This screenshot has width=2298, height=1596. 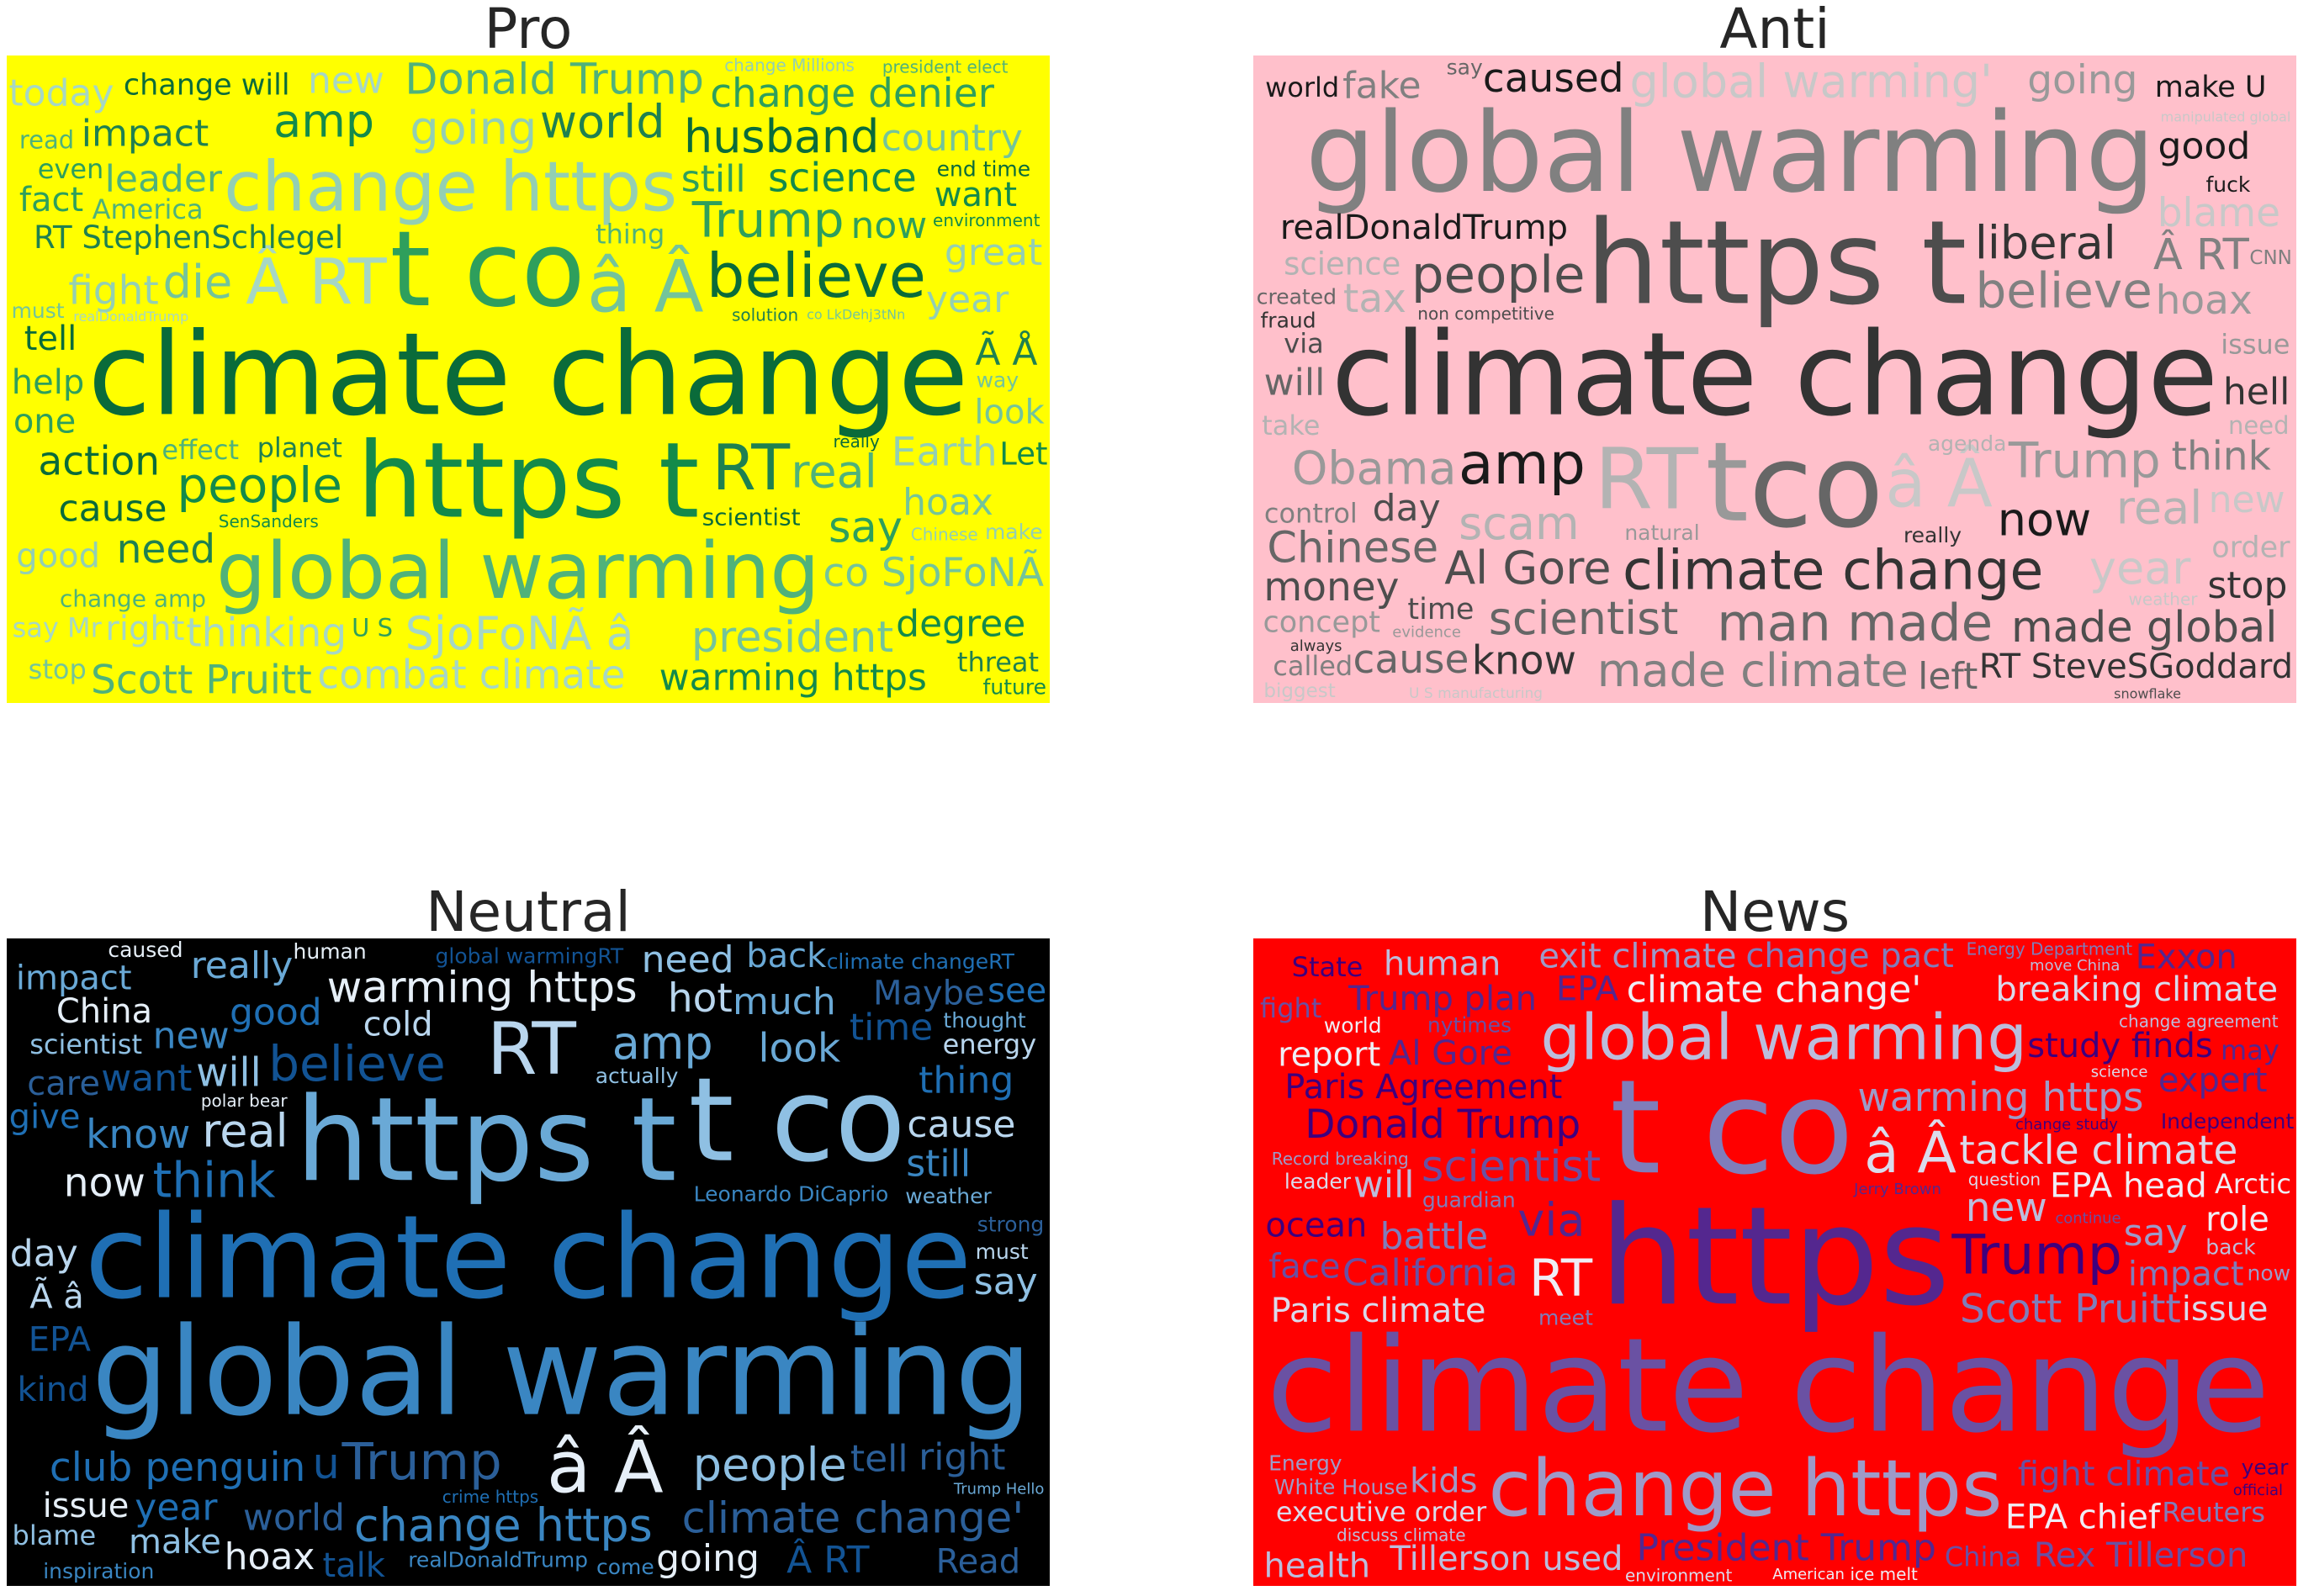 What do you see at coordinates (175, 1542) in the screenshot?
I see `wordcloud-word: make` at bounding box center [175, 1542].